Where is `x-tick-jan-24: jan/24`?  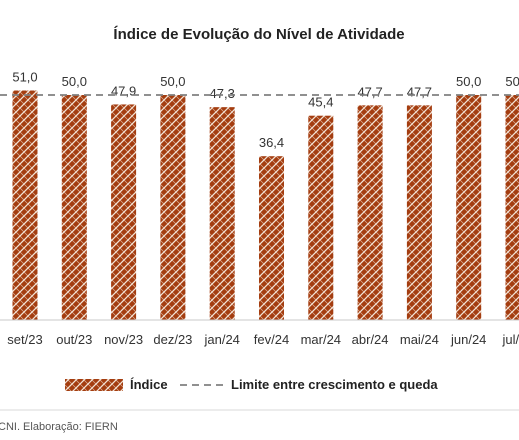 x-tick-jan-24: jan/24 is located at coordinates (221, 339).